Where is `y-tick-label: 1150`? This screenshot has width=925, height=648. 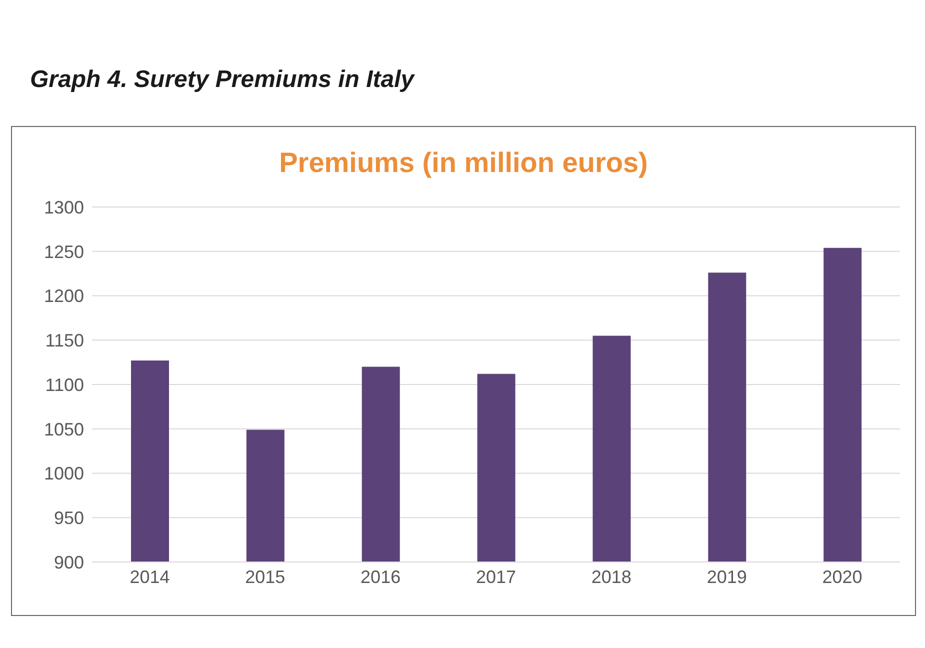
y-tick-label: 1150 is located at coordinates (64, 340).